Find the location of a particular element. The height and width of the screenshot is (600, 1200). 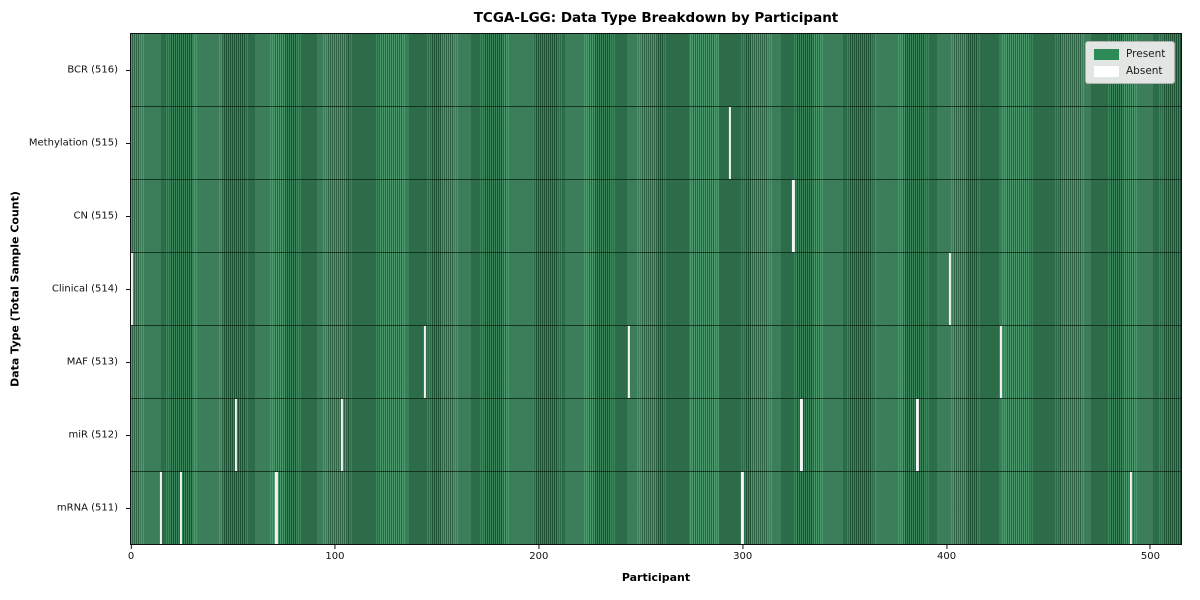

legend-entry-present: Present is located at coordinates (1129, 54).